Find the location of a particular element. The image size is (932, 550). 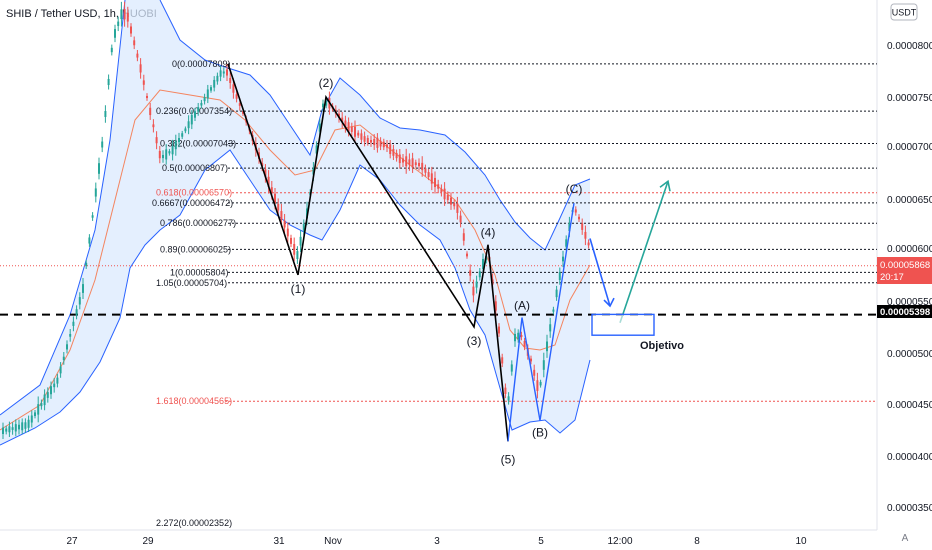

last-price-label: 0.00005868 is located at coordinates (905, 265).